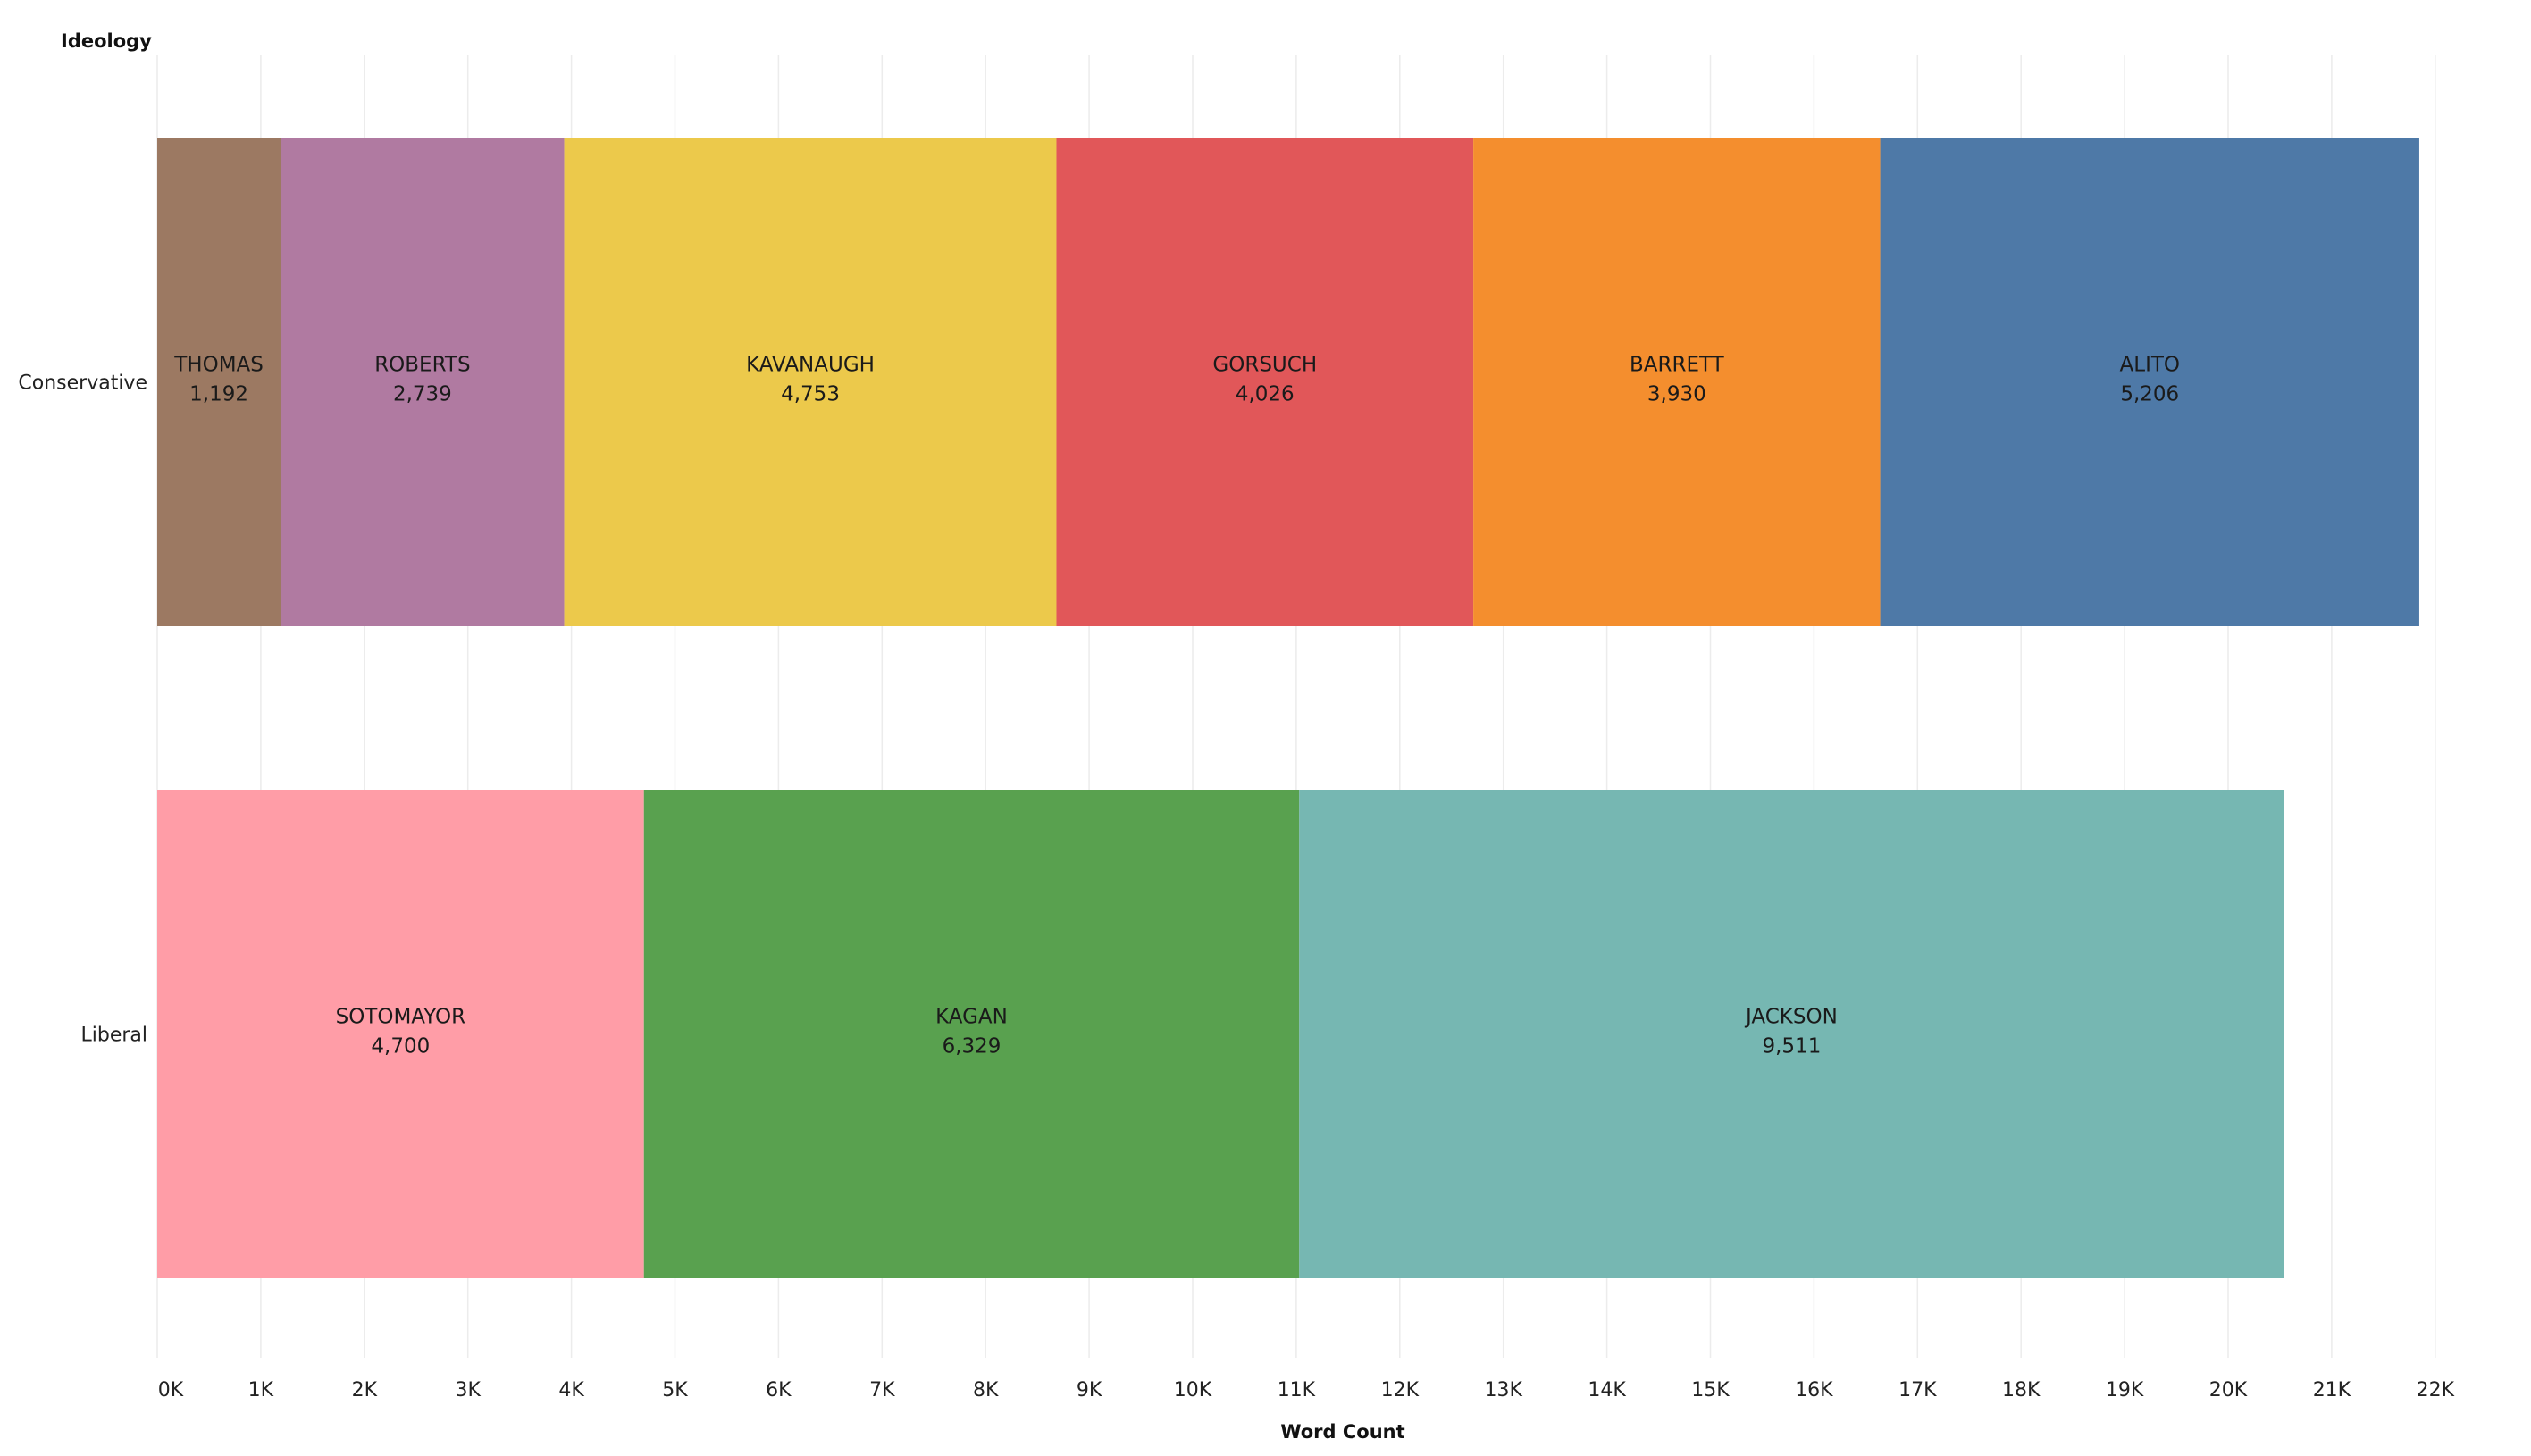 This screenshot has height=1456, width=2531. I want to click on x-tick-label: 3K, so click(468, 1390).